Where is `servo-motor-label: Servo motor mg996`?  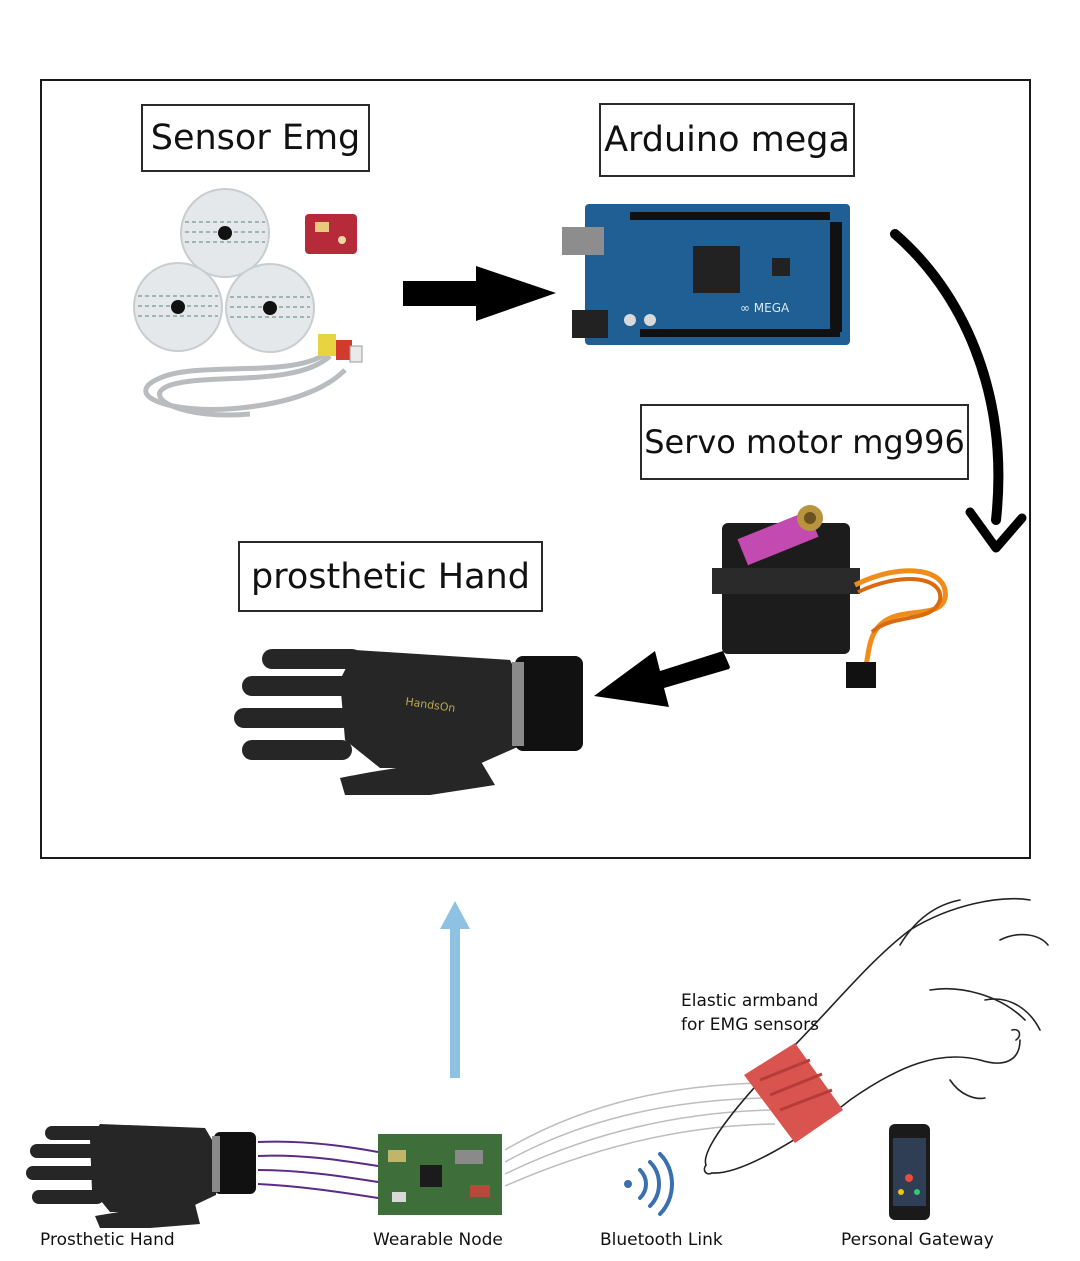 servo-motor-label: Servo motor mg996 is located at coordinates (804, 442).